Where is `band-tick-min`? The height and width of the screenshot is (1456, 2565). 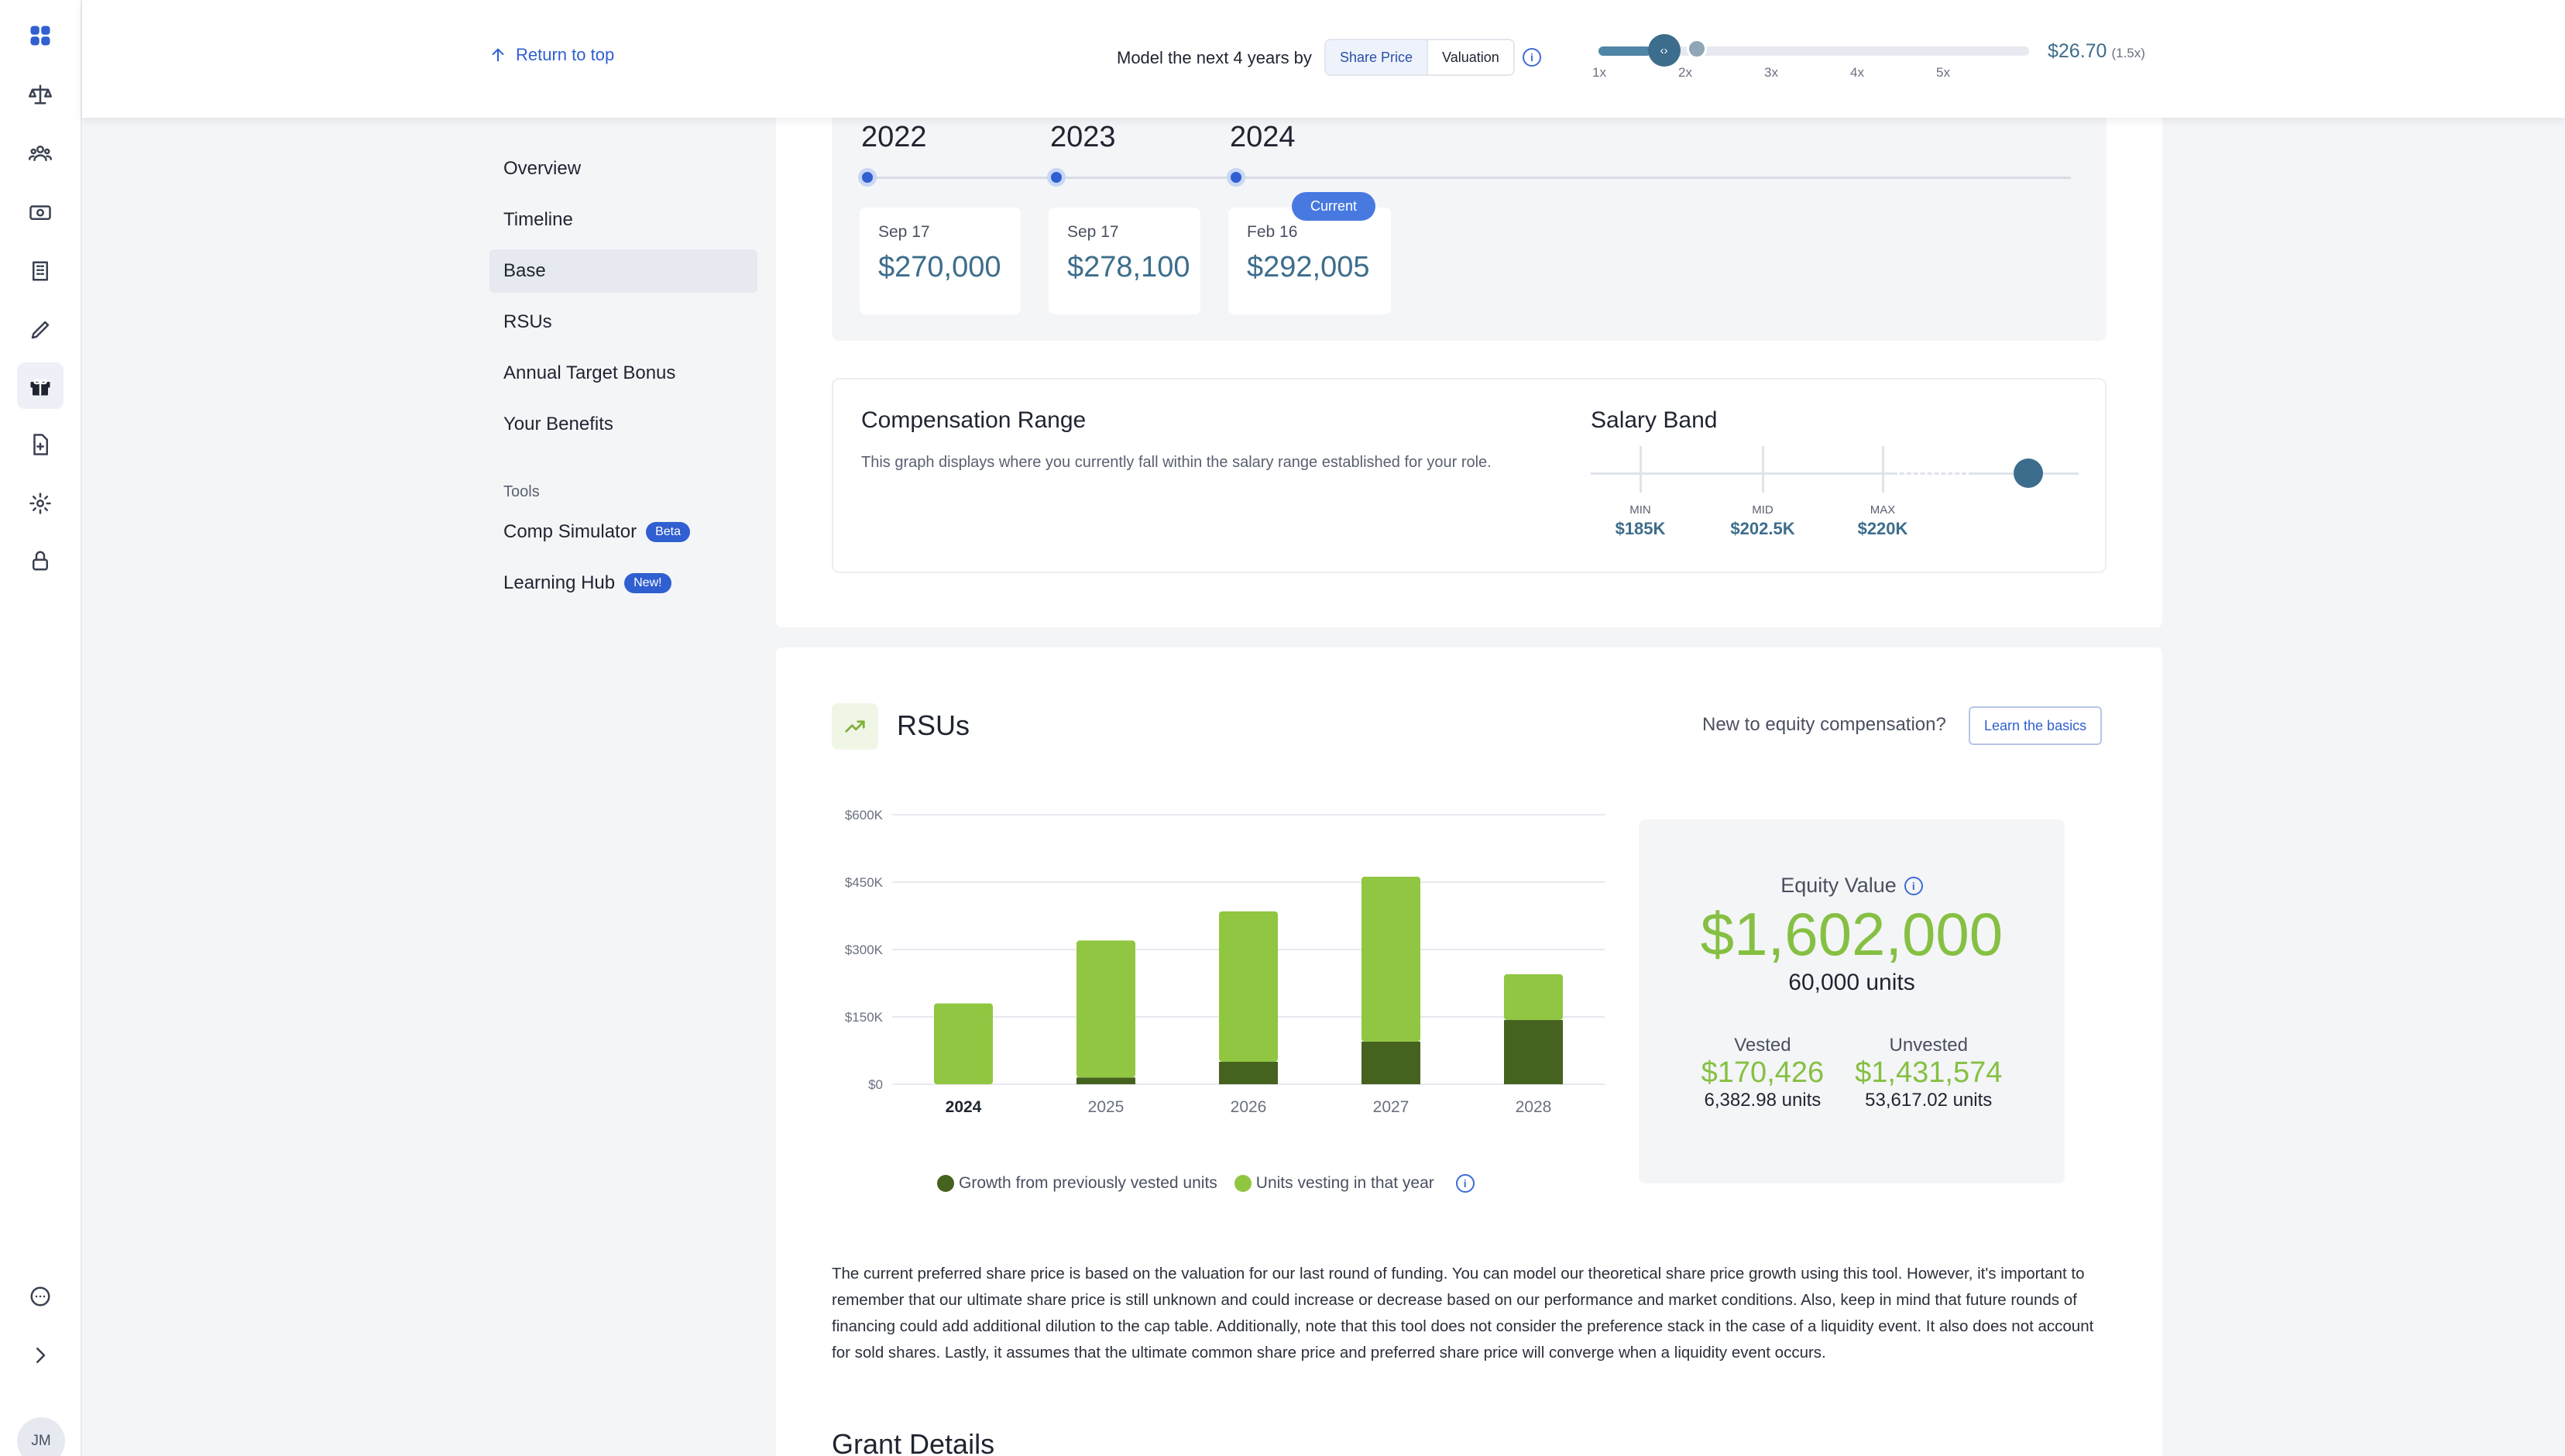
band-tick-min is located at coordinates (1641, 470).